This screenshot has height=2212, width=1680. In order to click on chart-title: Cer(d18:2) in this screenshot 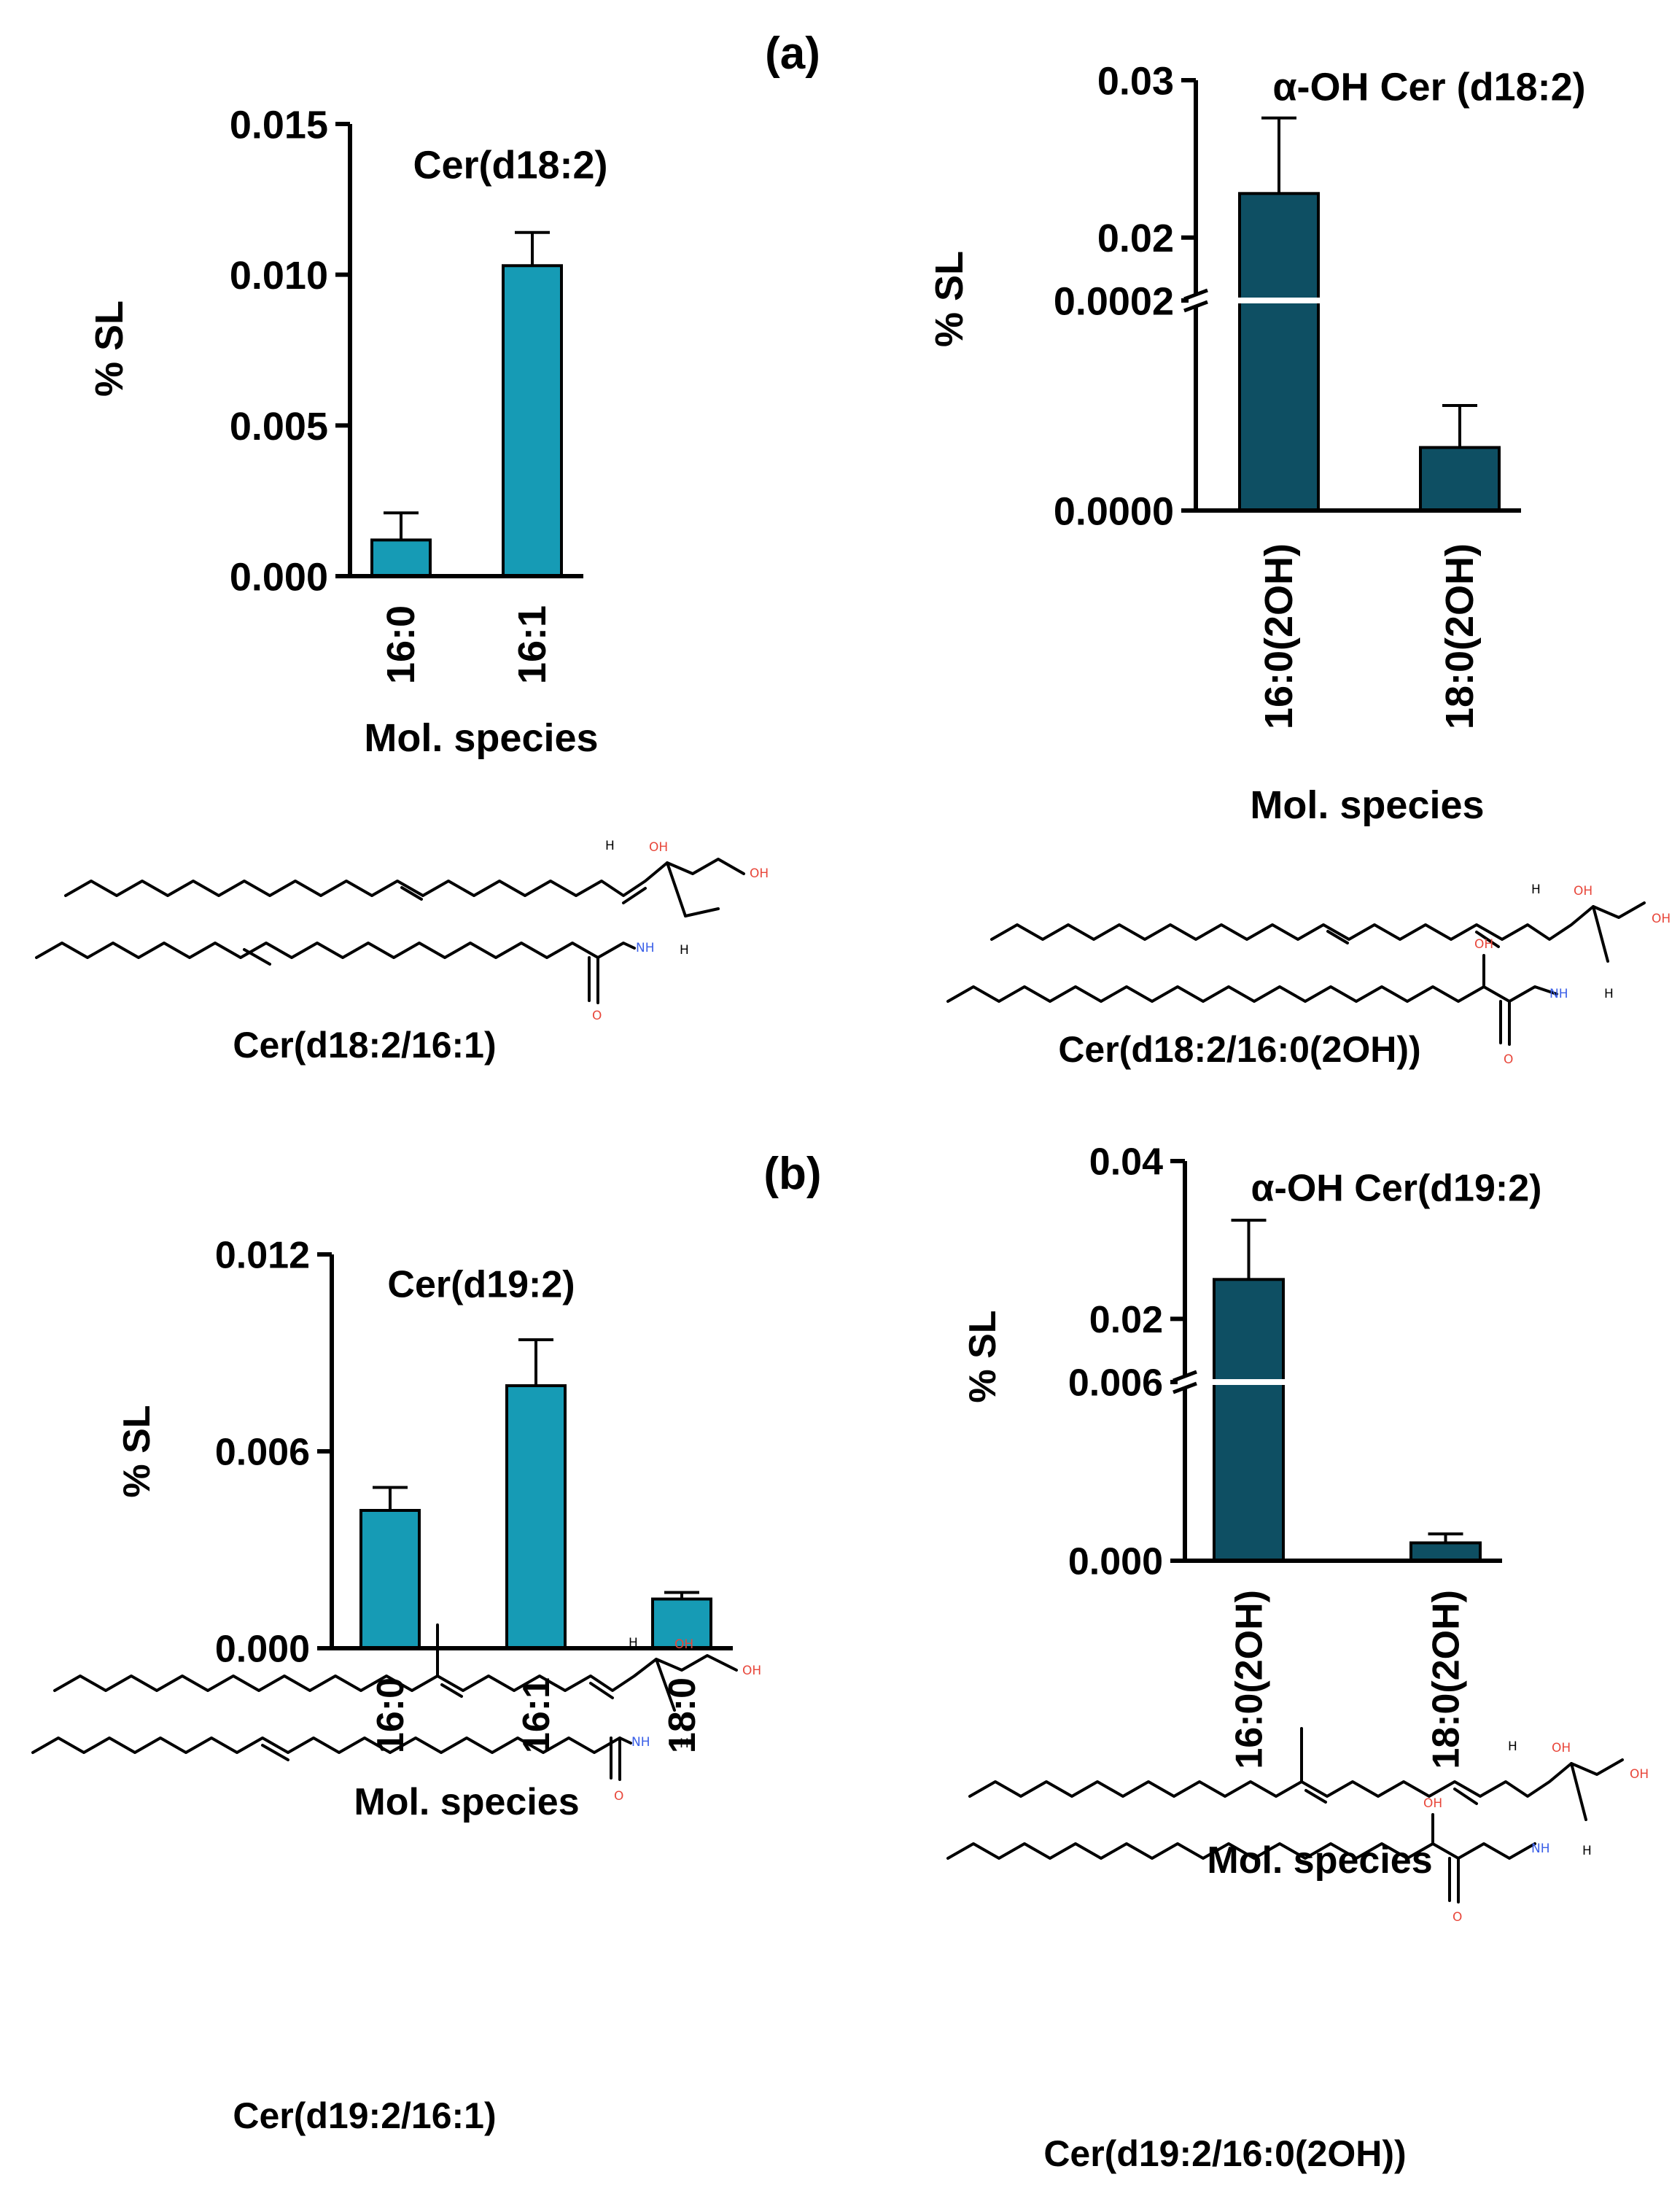, I will do `click(510, 165)`.